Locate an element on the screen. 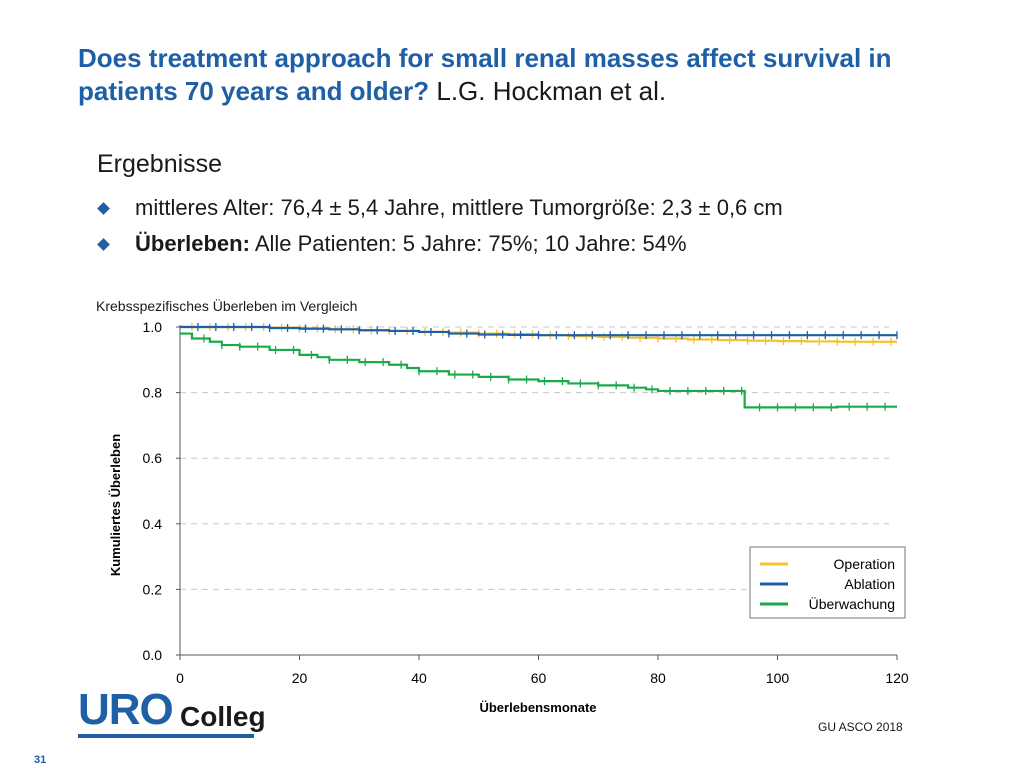 The height and width of the screenshot is (768, 1024). censor-marks--berwachung is located at coordinates (544, 373).